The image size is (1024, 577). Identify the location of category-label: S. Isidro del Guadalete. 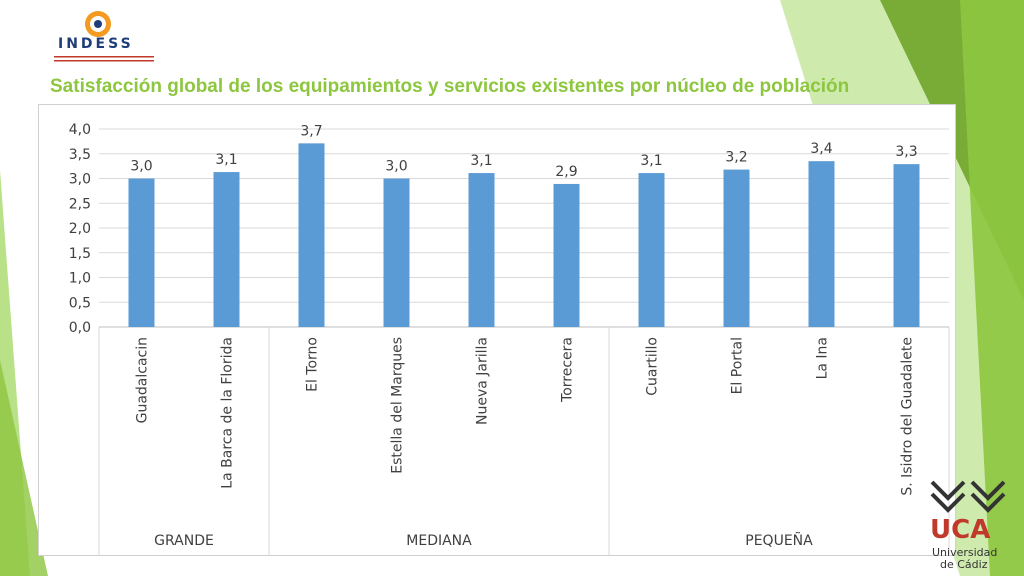
(908, 416).